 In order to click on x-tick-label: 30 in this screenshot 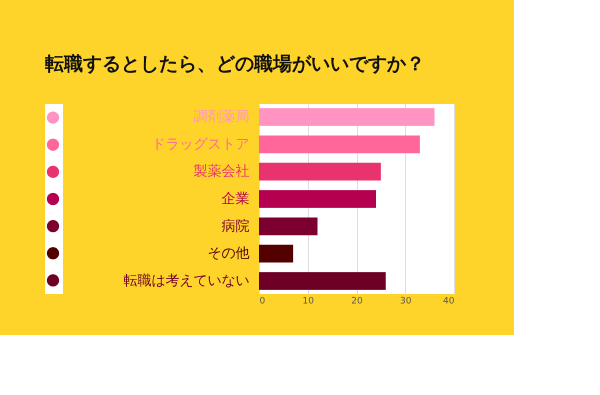, I will do `click(406, 301)`.